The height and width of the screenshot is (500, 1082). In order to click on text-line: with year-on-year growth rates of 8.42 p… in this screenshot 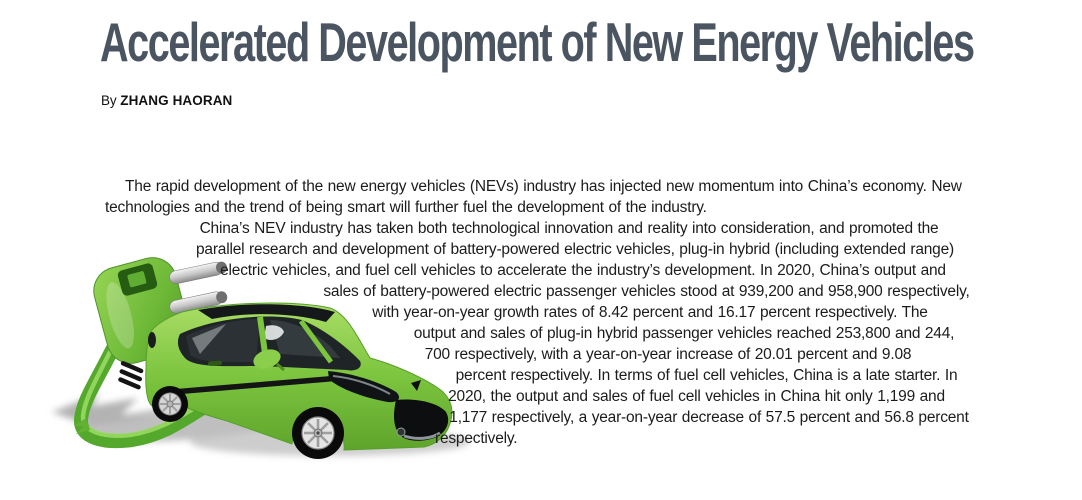, I will do `click(650, 312)`.